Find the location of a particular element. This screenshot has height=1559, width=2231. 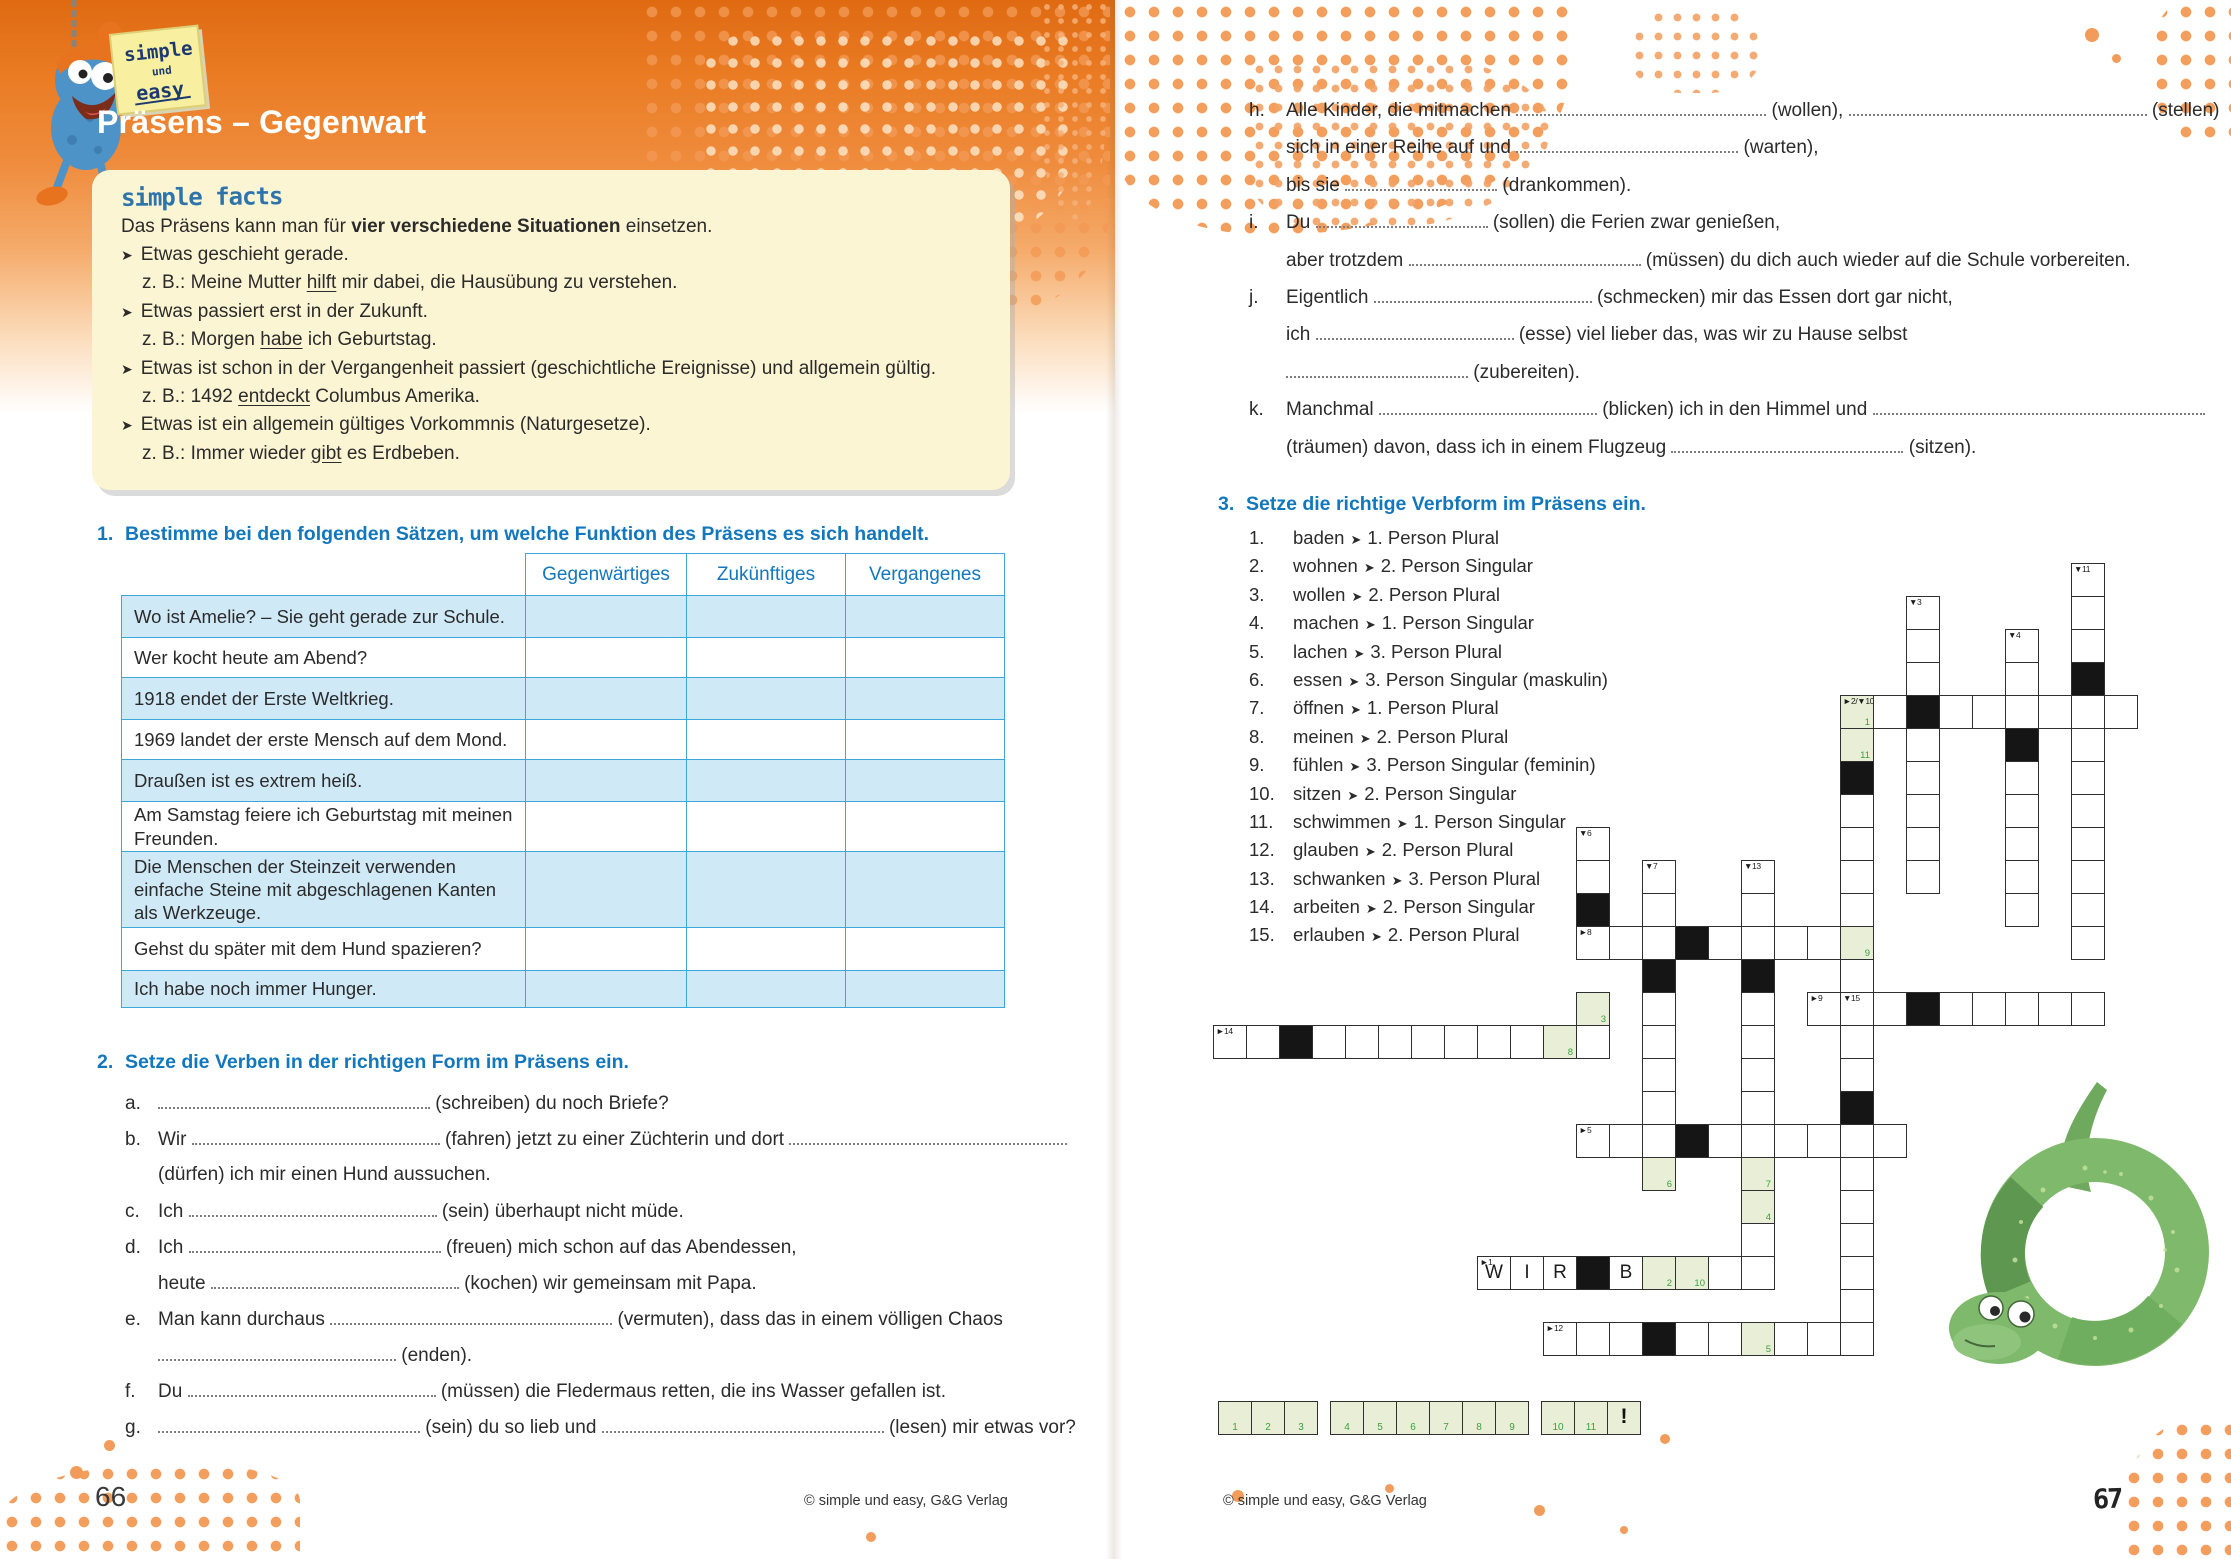

crossword-green-cell: 5 is located at coordinates (1758, 1339).